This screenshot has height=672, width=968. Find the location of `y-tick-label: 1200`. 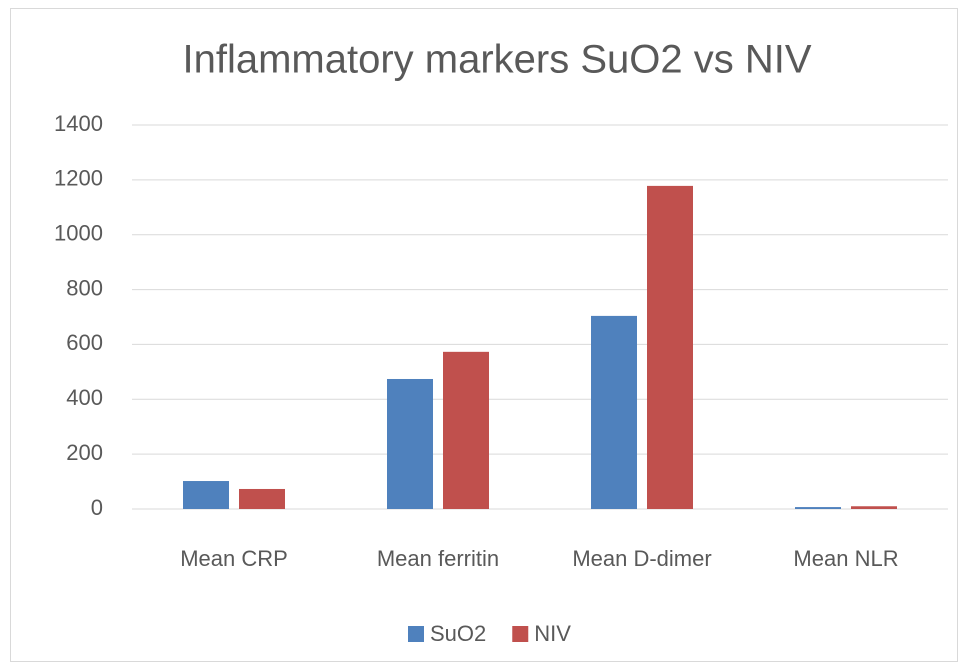

y-tick-label: 1200 is located at coordinates (78, 178).